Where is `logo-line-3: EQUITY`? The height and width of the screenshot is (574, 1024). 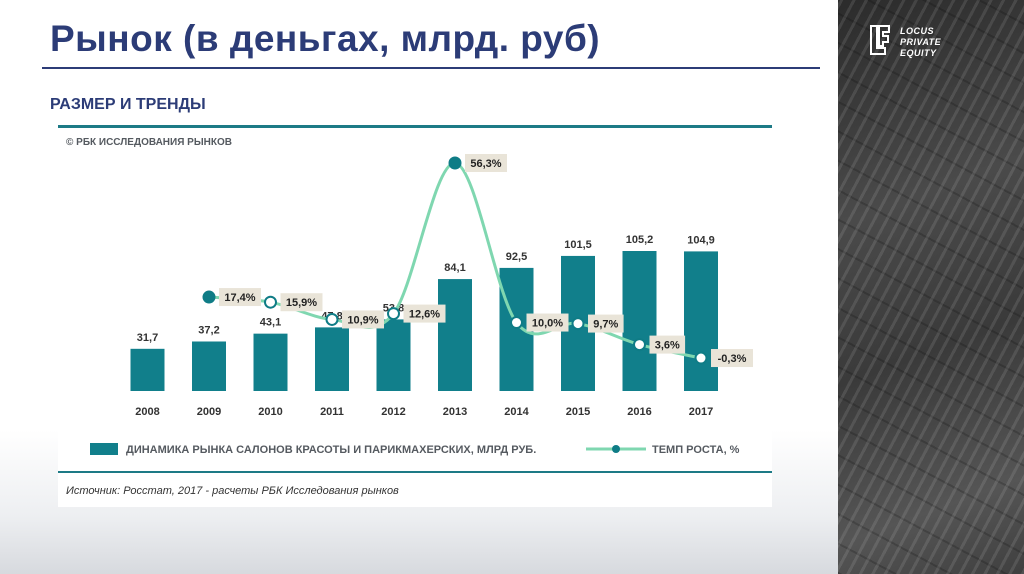 logo-line-3: EQUITY is located at coordinates (918, 53).